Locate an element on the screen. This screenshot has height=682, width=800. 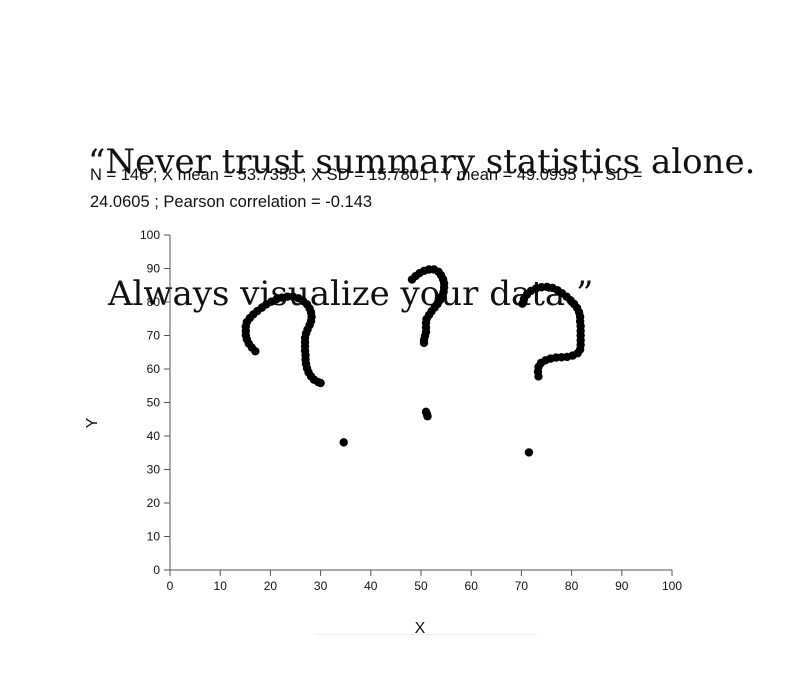
y-tick-label: 60 is located at coordinates (154, 369).